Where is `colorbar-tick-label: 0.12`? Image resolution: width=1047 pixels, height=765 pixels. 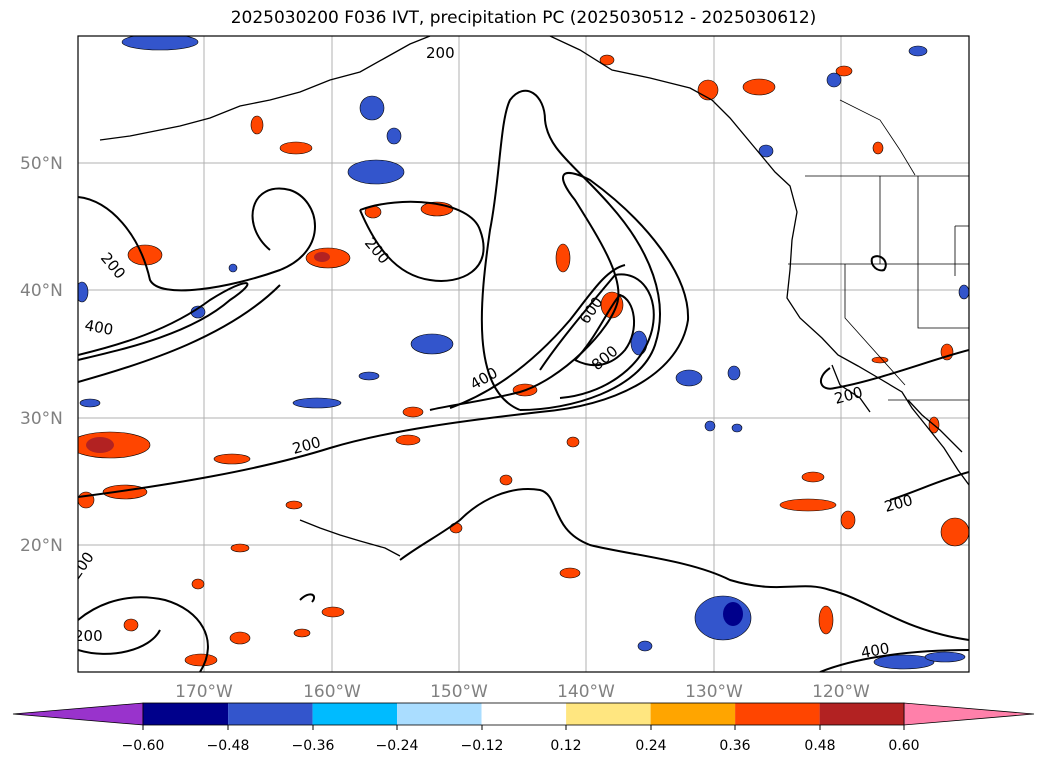 colorbar-tick-label: 0.12 is located at coordinates (565, 746).